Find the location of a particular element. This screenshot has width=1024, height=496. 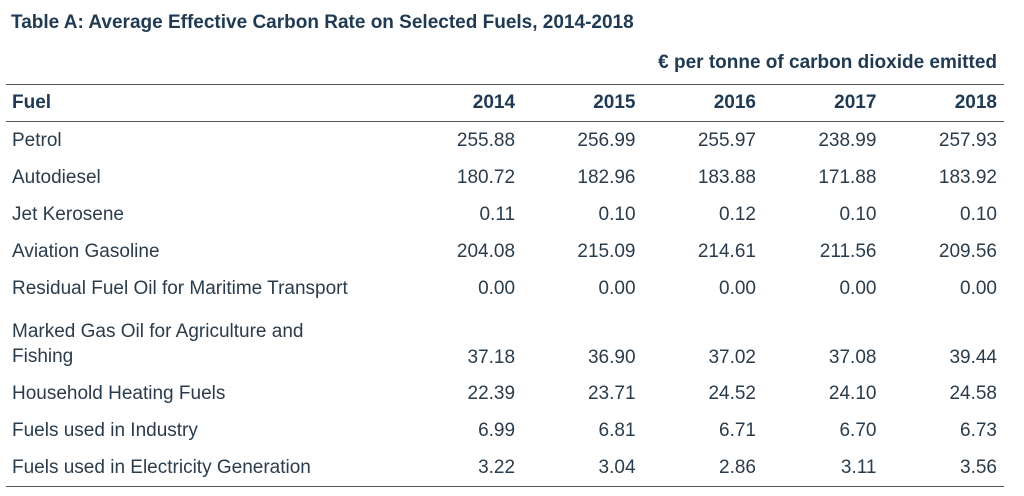

value-cell-2018: 209.56 is located at coordinates (967, 251).